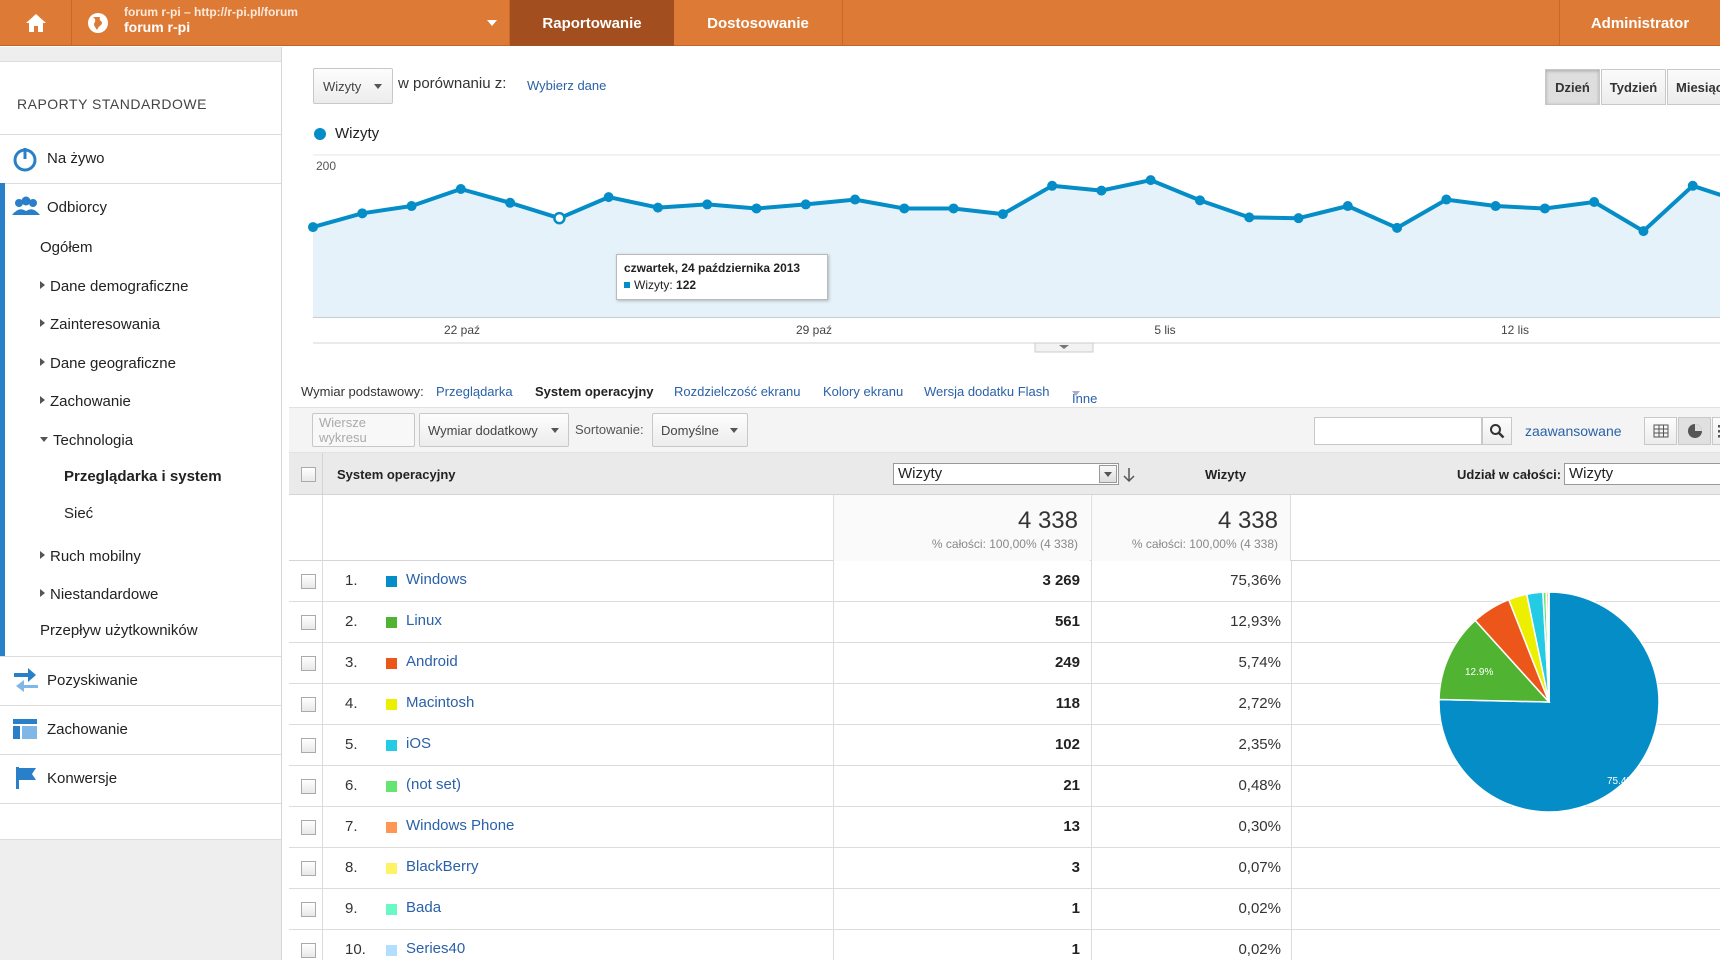 The image size is (1720, 960). What do you see at coordinates (567, 85) in the screenshot?
I see `choose-data-link: Wybierz dane` at bounding box center [567, 85].